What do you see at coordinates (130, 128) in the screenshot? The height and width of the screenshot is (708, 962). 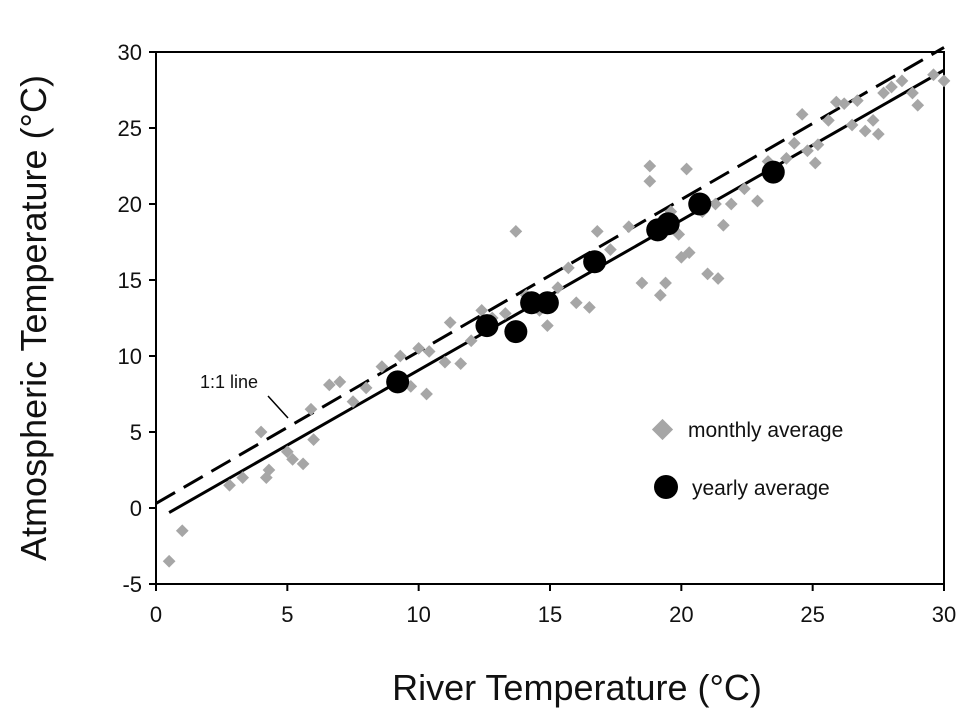 I see `y-tick-label: 25` at bounding box center [130, 128].